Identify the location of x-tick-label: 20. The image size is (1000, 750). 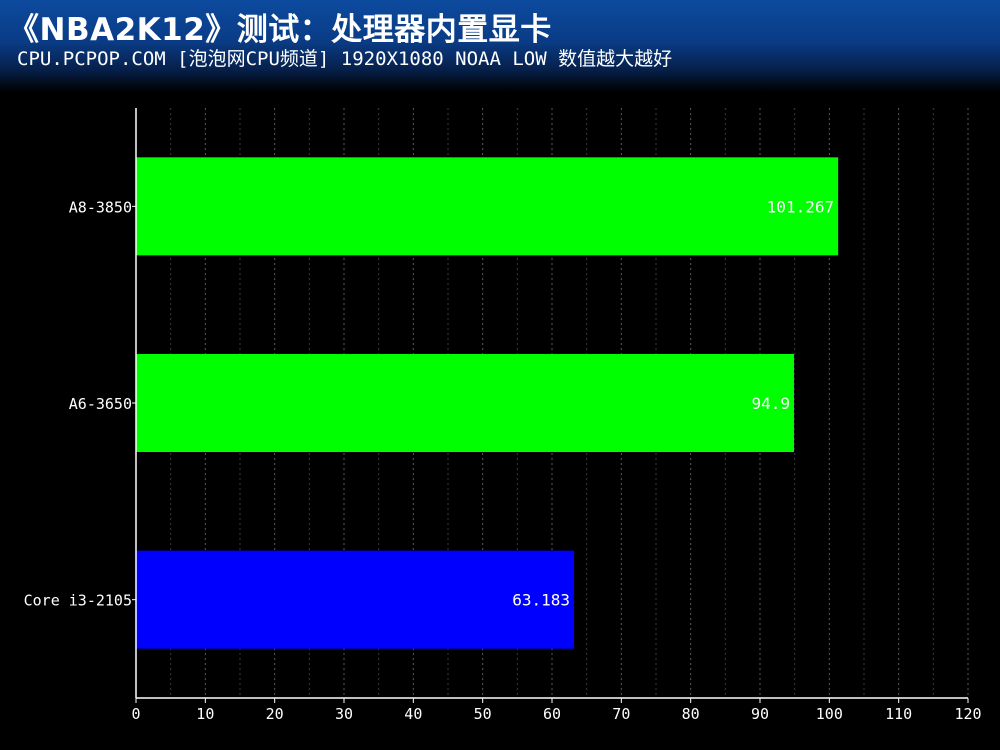
(275, 714).